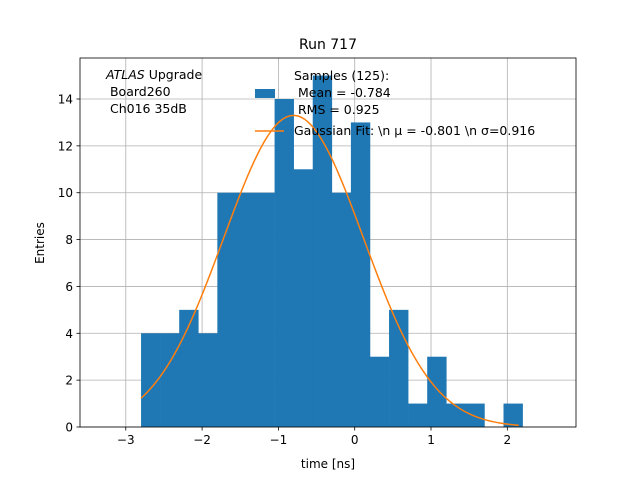 Image resolution: width=640 pixels, height=480 pixels. What do you see at coordinates (69, 287) in the screenshot?
I see `y-tick-label: 6` at bounding box center [69, 287].